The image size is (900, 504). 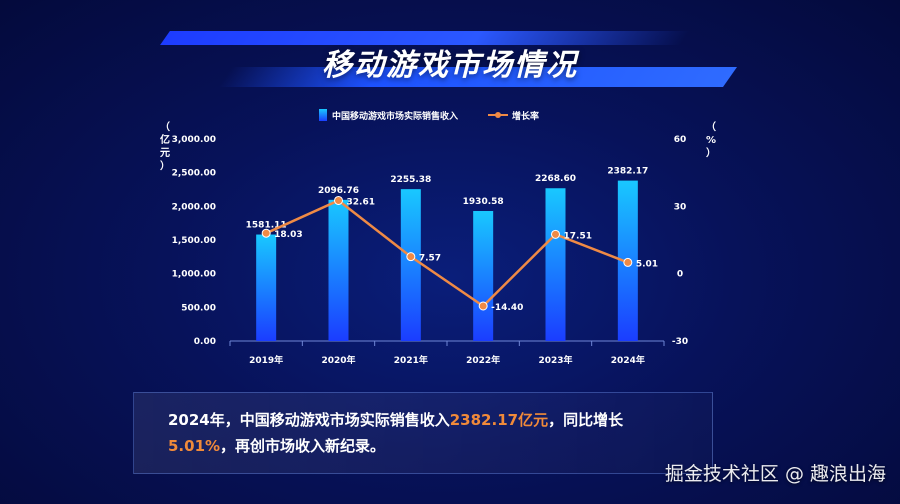 I want to click on legend-bar-label: 中国移动游戏市场实际销售收入, so click(x=395, y=116).